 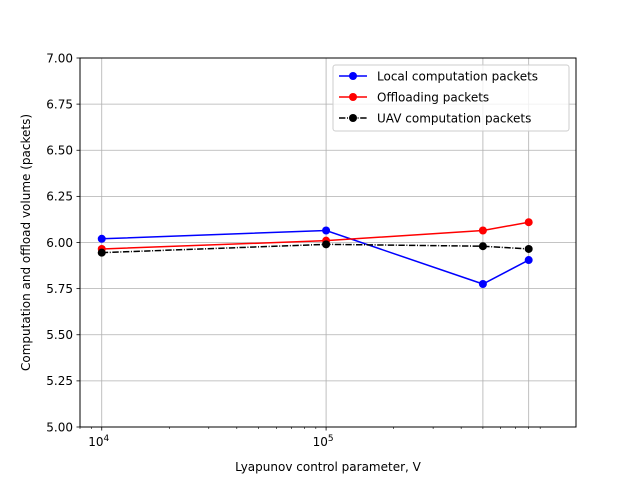 What do you see at coordinates (59, 58) in the screenshot?
I see `y-tick-label: 7.00` at bounding box center [59, 58].